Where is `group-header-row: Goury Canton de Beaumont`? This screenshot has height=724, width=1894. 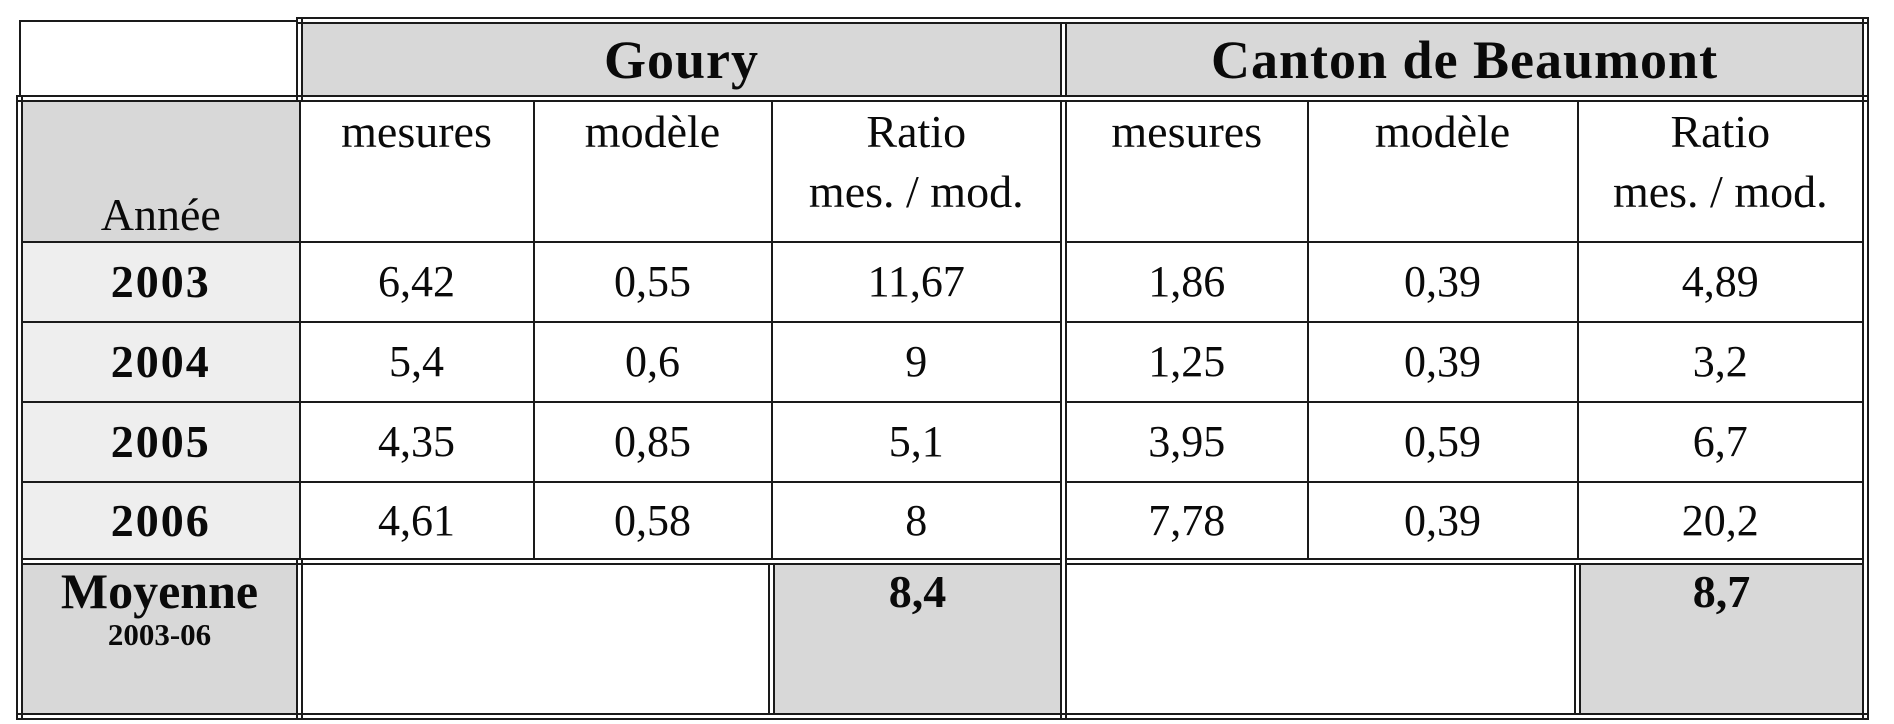 group-header-row: Goury Canton de Beaumont is located at coordinates (944, 59).